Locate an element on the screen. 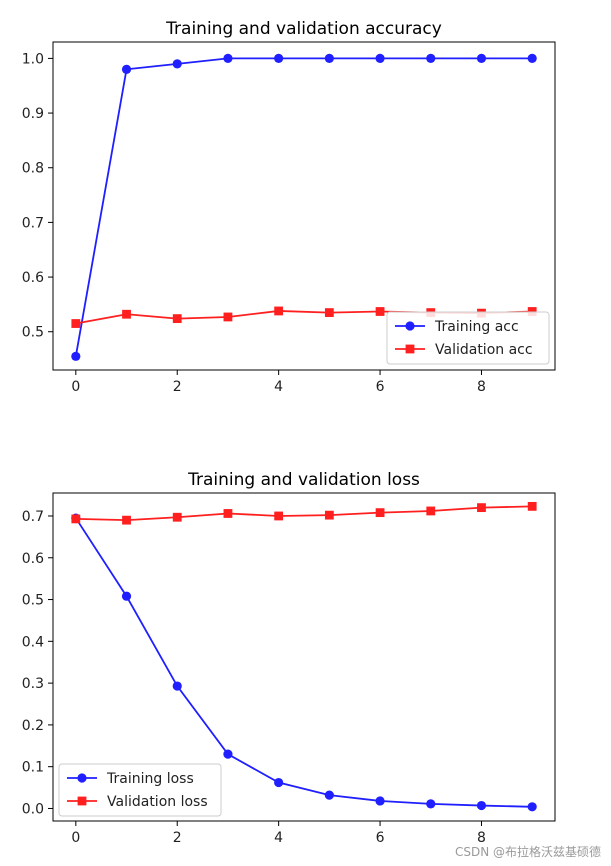 The width and height of the screenshot is (611, 866). y-tick-label: 0.4 is located at coordinates (33, 642).